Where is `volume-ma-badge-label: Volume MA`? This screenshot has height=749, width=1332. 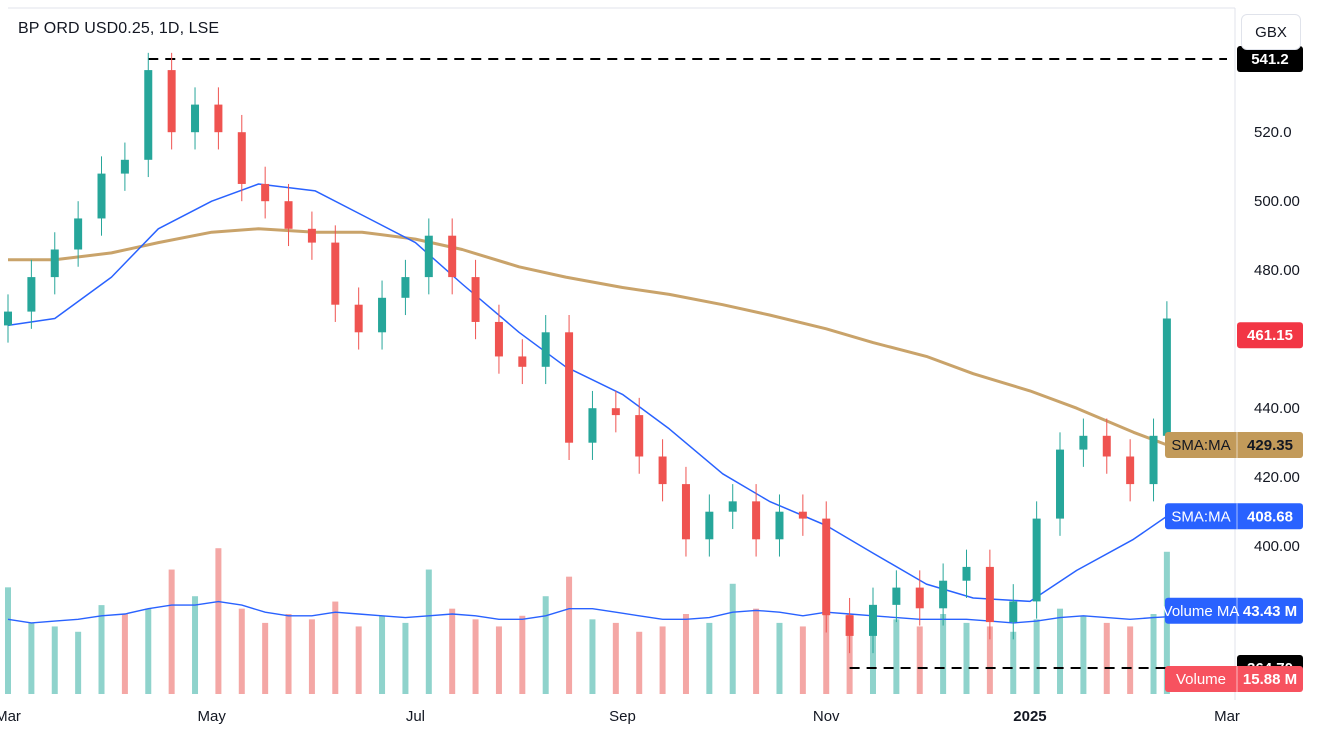
volume-ma-badge-label: Volume MA is located at coordinates (1201, 611).